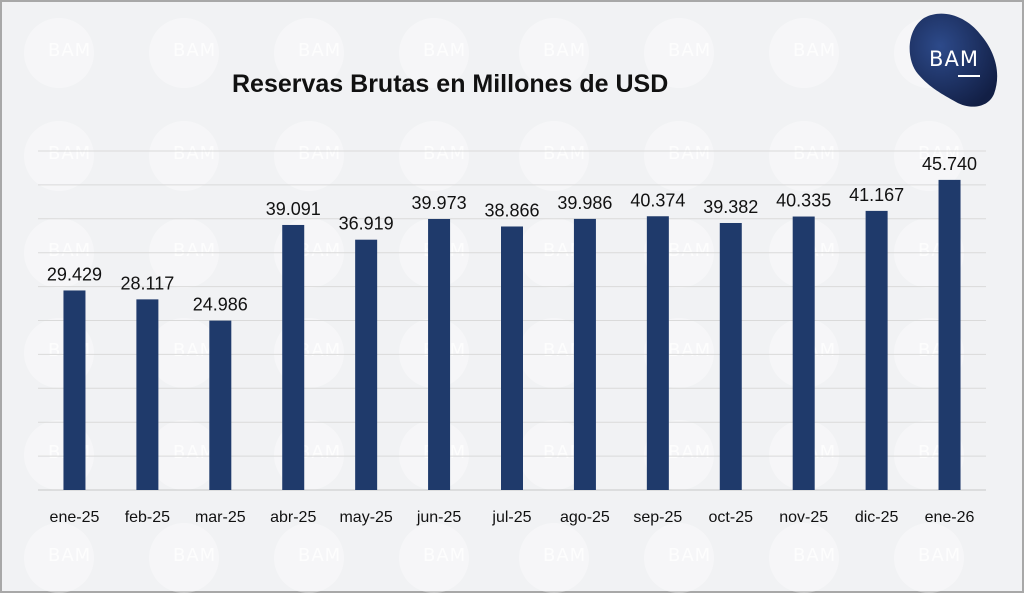 The width and height of the screenshot is (1024, 593). I want to click on x-tick-label: feb-25, so click(147, 517).